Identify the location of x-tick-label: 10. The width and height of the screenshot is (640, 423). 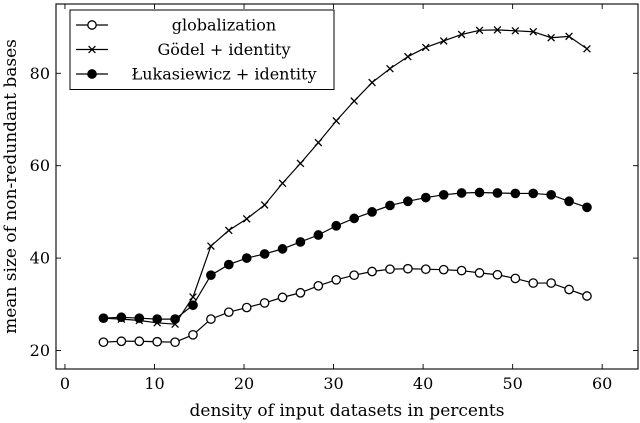
(154, 383).